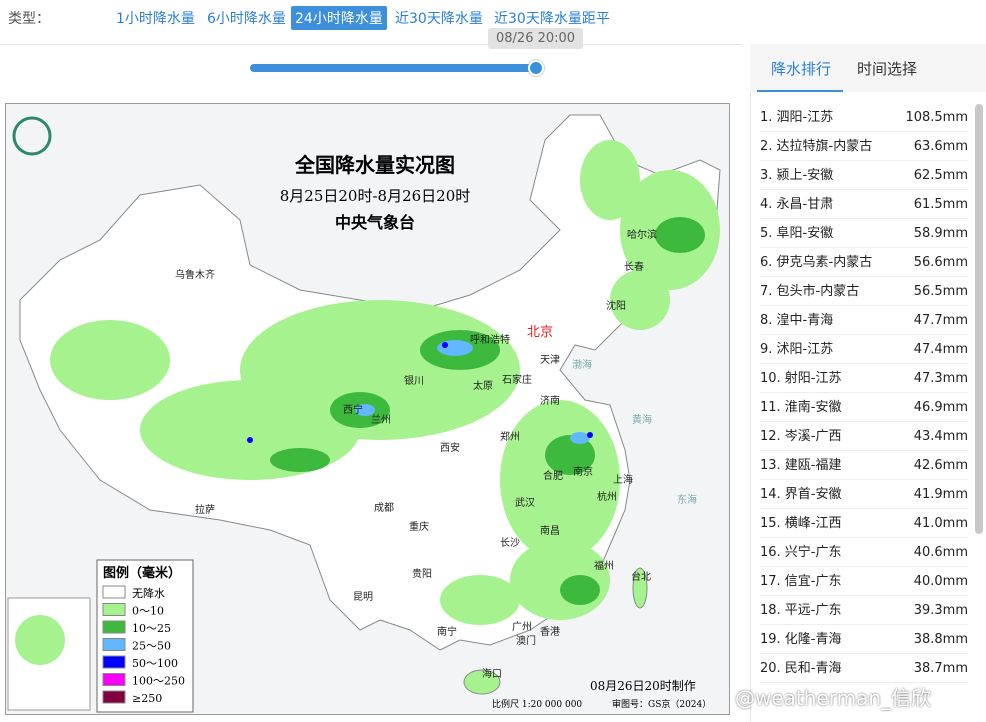  I want to click on ranking-row: 5. 阜阳-安徽 58.9mm, so click(864, 234).